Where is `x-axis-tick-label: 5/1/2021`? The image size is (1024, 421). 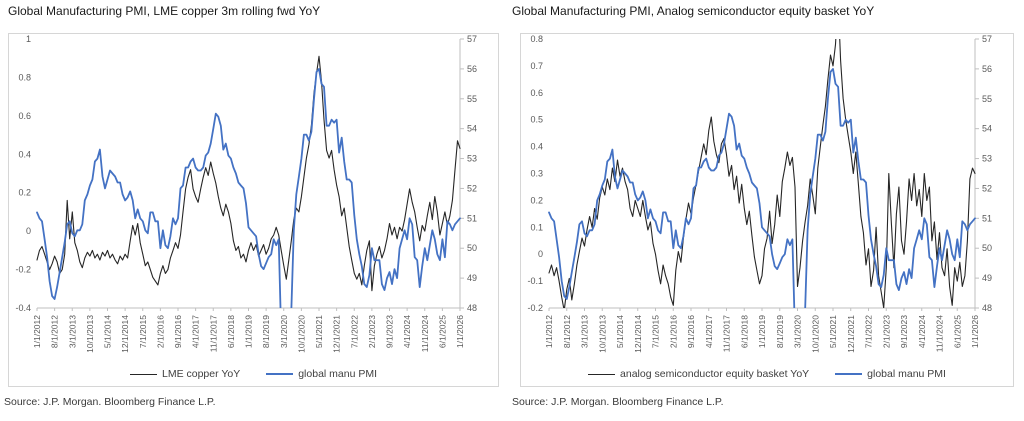 x-axis-tick-label: 5/1/2021 is located at coordinates (833, 331).